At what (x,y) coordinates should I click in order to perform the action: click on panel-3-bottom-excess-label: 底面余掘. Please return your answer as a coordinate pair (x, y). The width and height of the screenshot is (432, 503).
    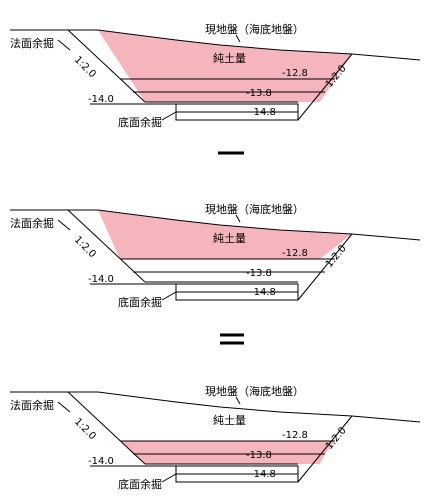
    Looking at the image, I should click on (140, 484).